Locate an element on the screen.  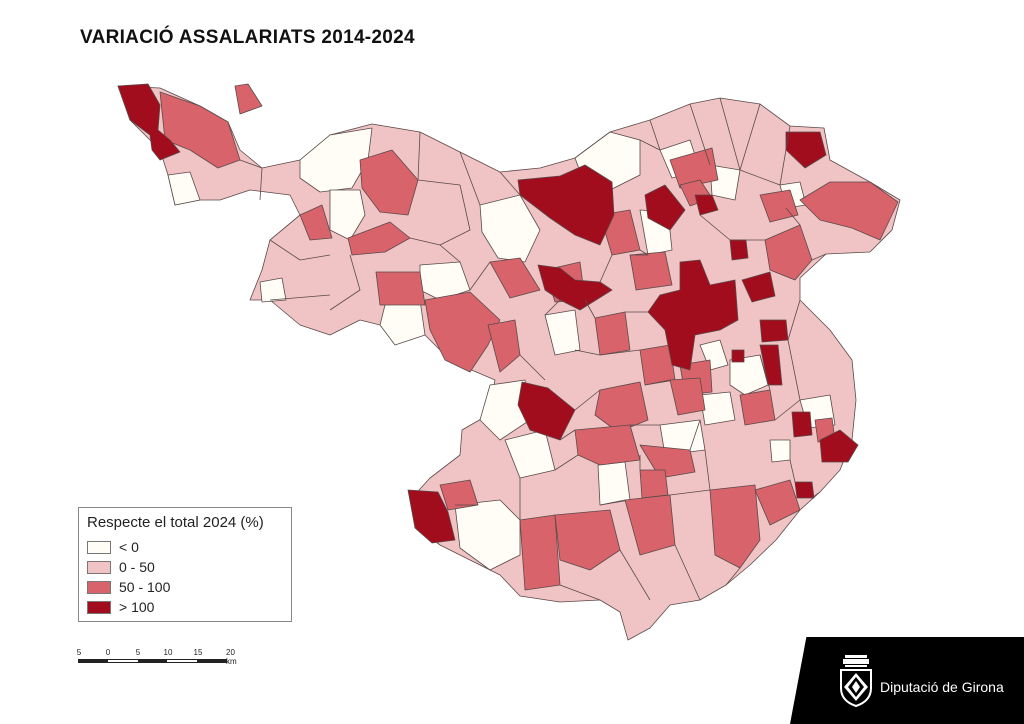
legend-item: 50 - 100 is located at coordinates (185, 587).